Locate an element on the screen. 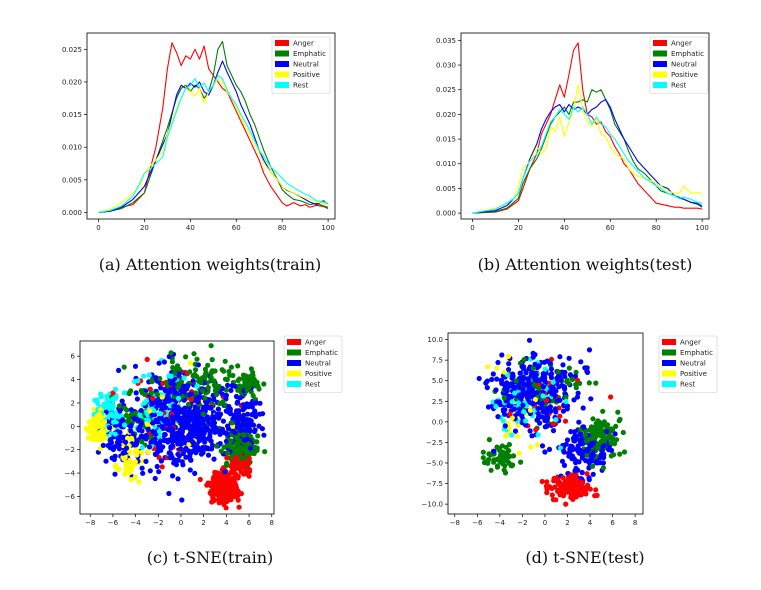  series-line-neutral is located at coordinates (587, 156).